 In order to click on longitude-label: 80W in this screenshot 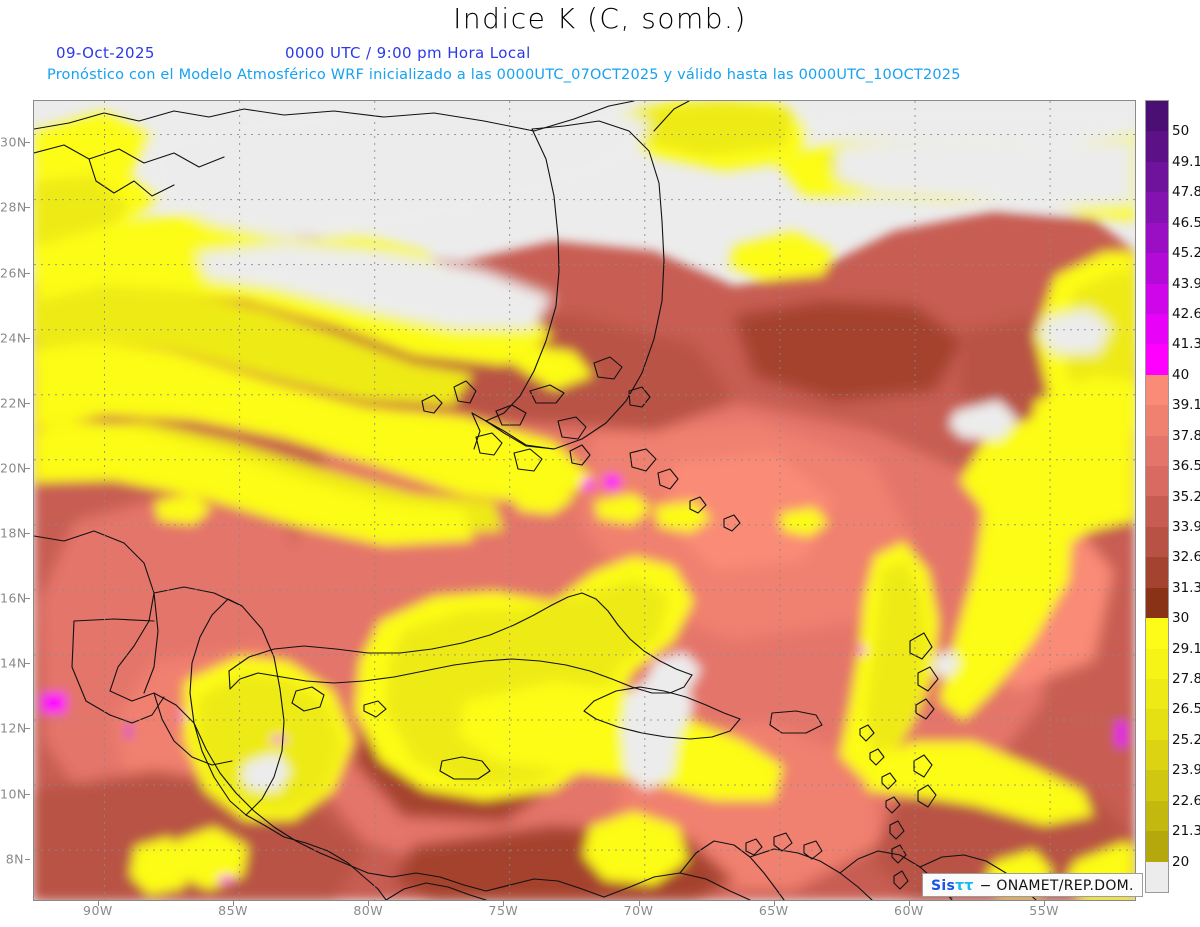, I will do `click(368, 910)`.